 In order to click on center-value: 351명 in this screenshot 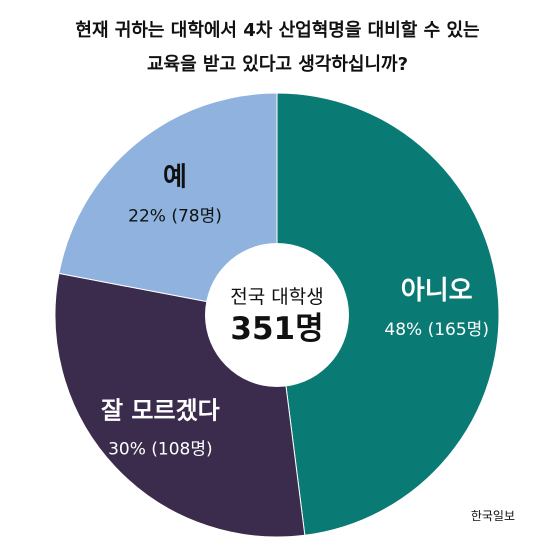, I will do `click(276, 329)`.